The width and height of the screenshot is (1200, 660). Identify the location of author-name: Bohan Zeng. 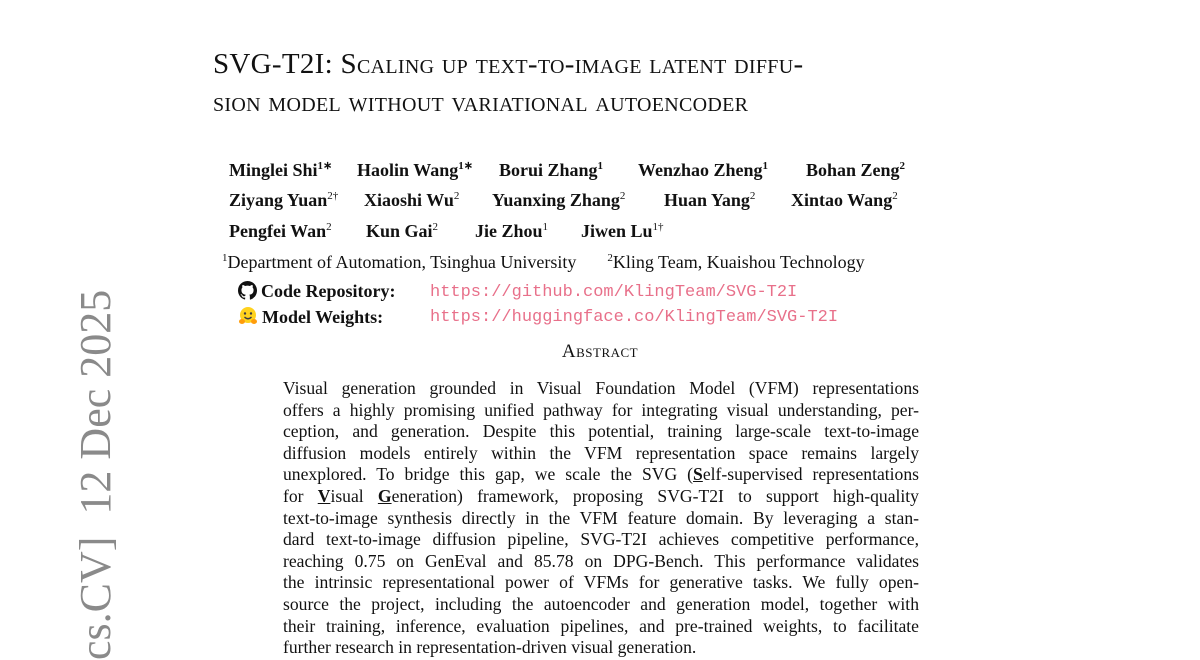
(853, 170).